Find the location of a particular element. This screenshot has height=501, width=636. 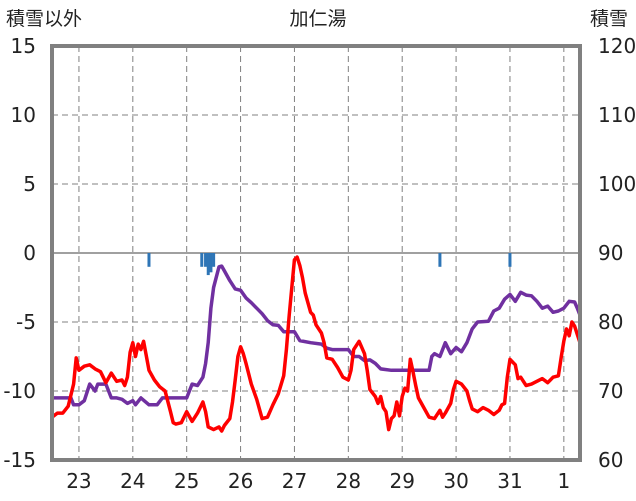

y-right-tick-label: 90 is located at coordinates (610, 253).